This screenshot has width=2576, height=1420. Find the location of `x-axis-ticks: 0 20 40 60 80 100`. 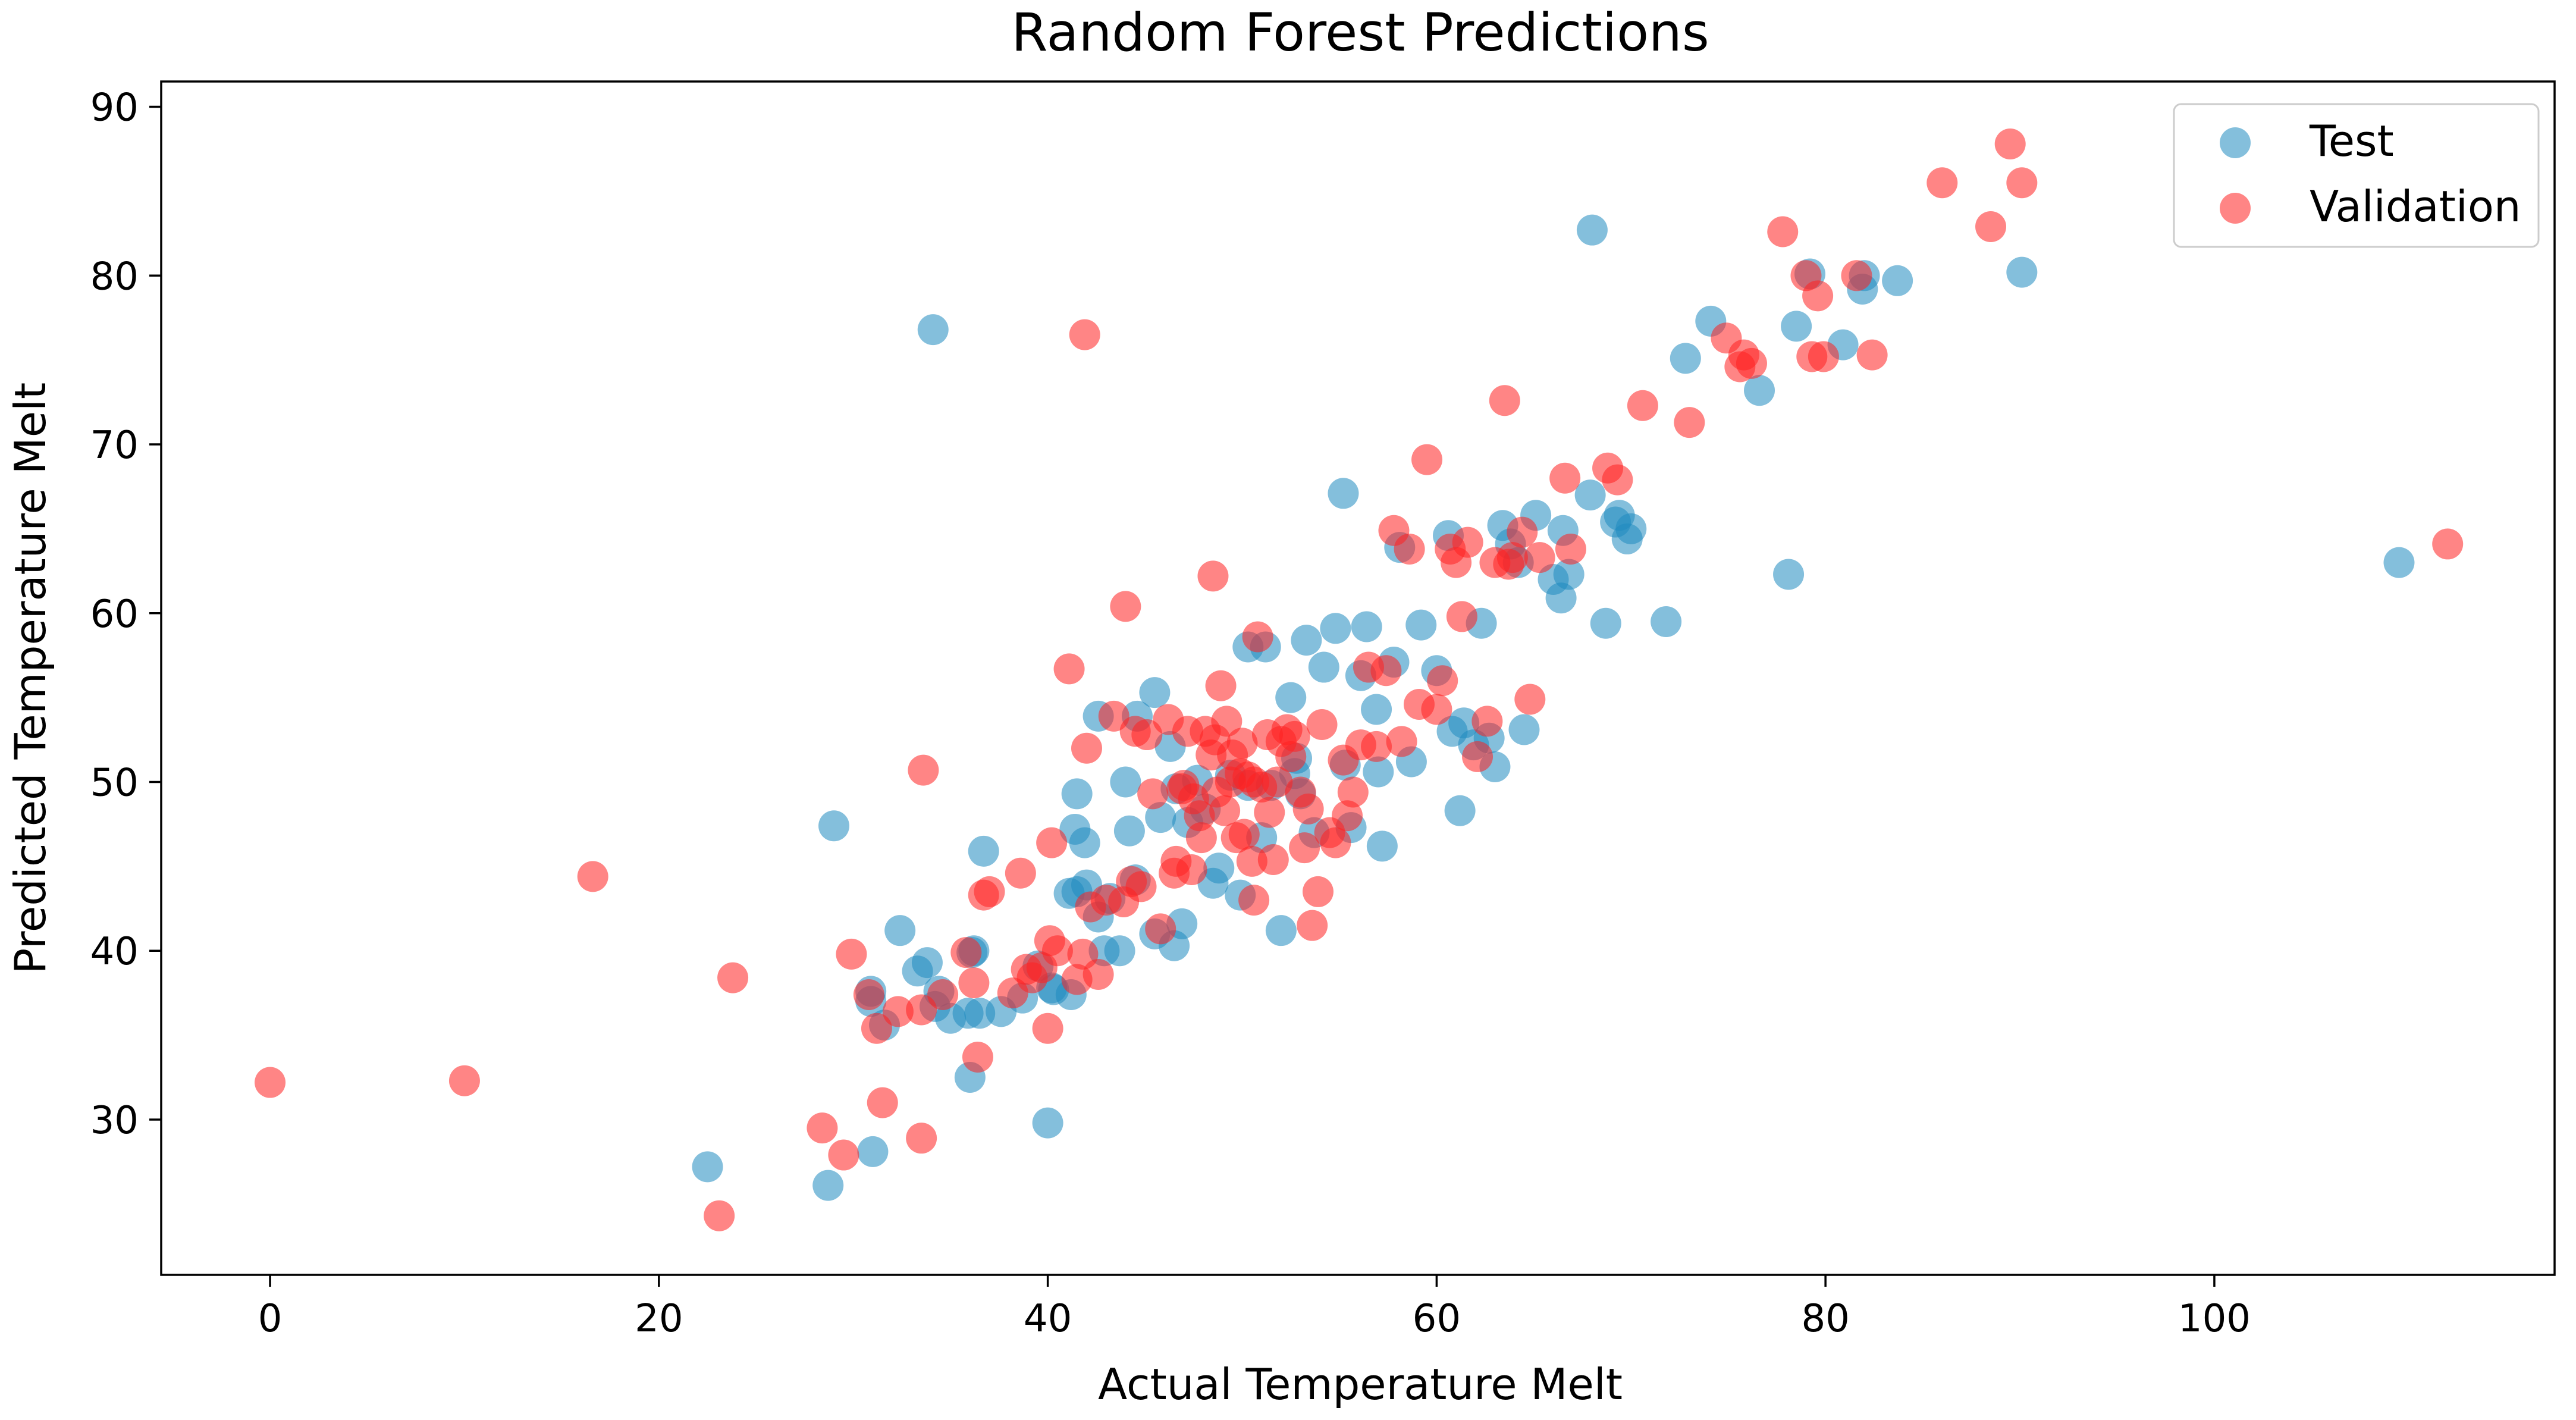

x-axis-ticks: 0 20 40 60 80 100 is located at coordinates (1254, 1308).